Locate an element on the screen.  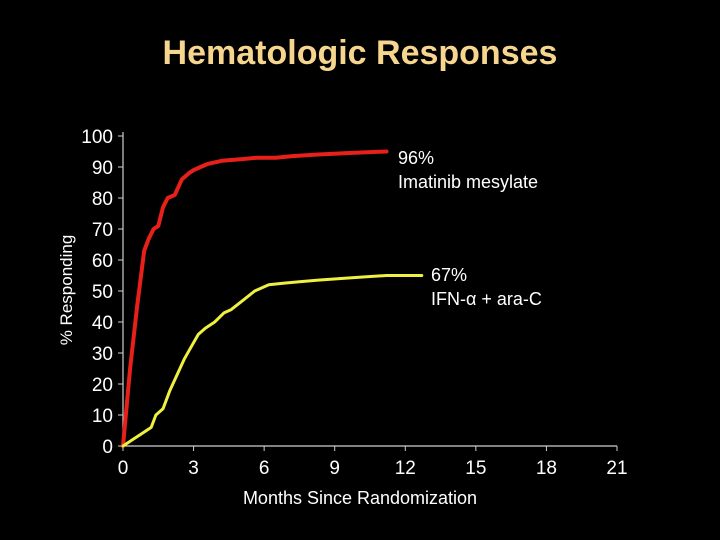
y-tick-label: 80 is located at coordinates (102, 199).